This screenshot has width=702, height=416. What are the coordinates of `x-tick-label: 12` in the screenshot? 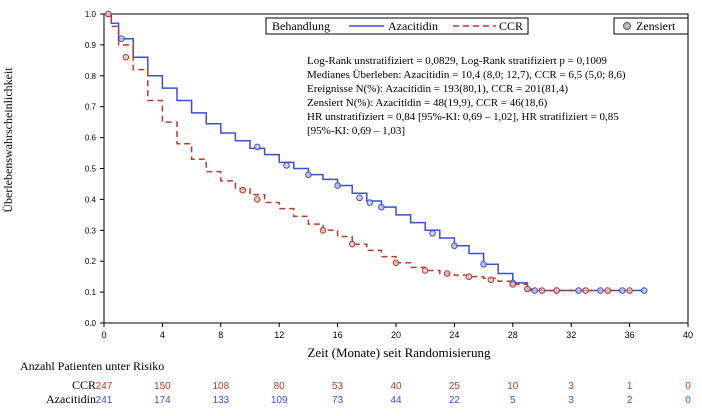 It's located at (279, 335).